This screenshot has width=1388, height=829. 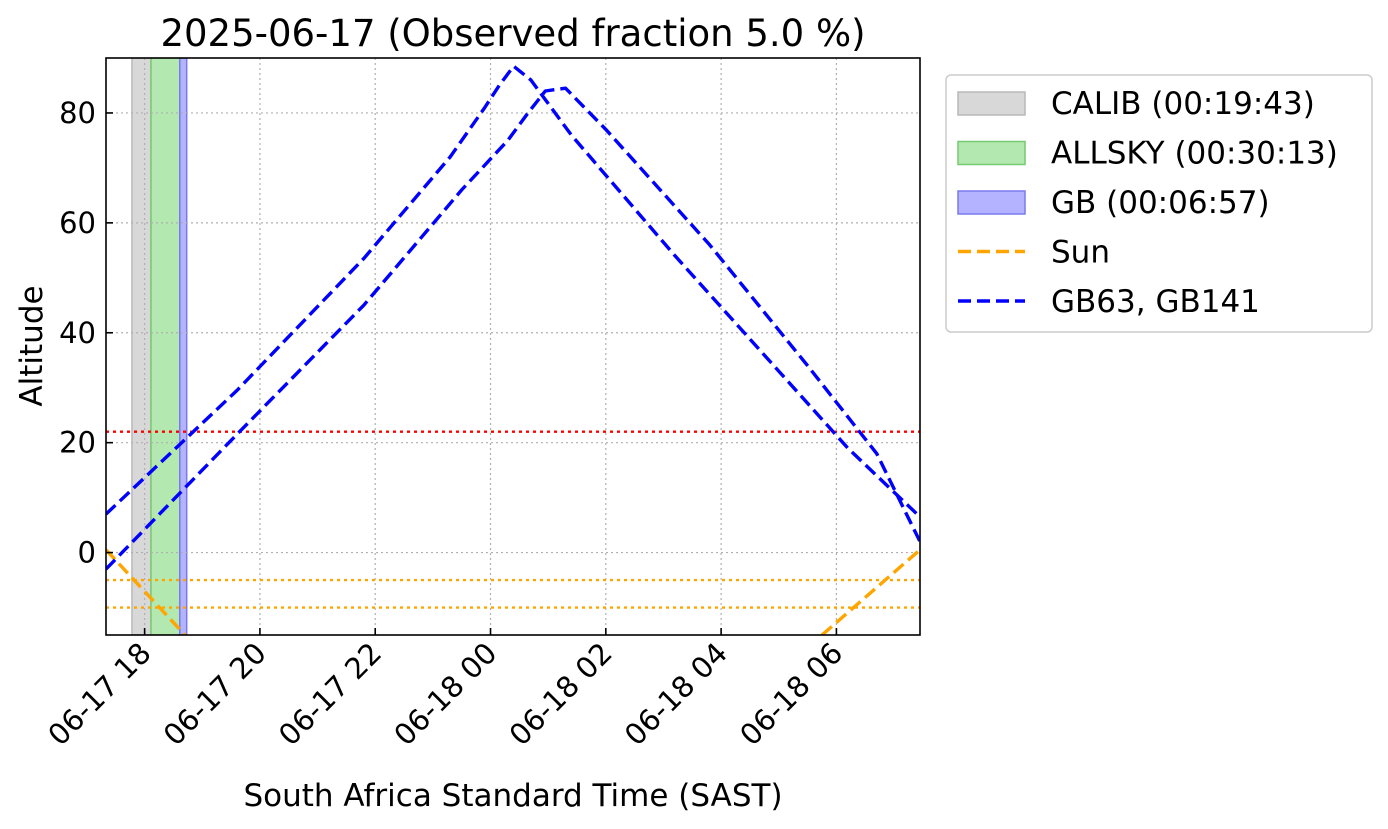 I want to click on legend-label: GB63, GB141, so click(x=1155, y=302).